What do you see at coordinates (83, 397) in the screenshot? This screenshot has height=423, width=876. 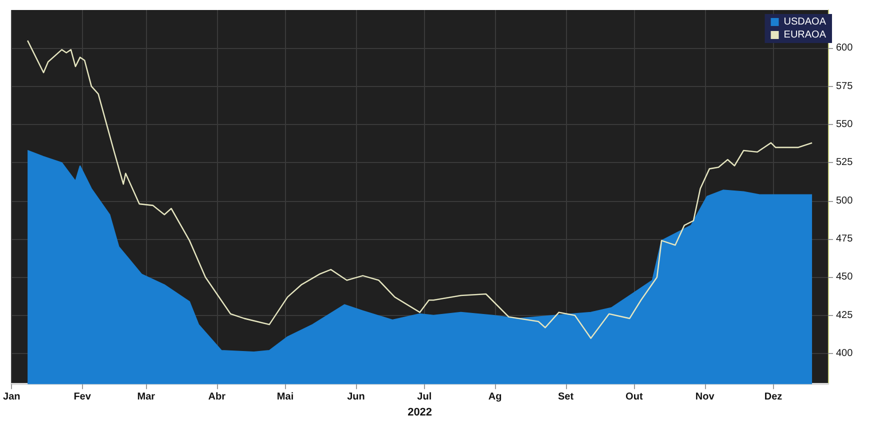 I see `x-tick-label: Fev` at bounding box center [83, 397].